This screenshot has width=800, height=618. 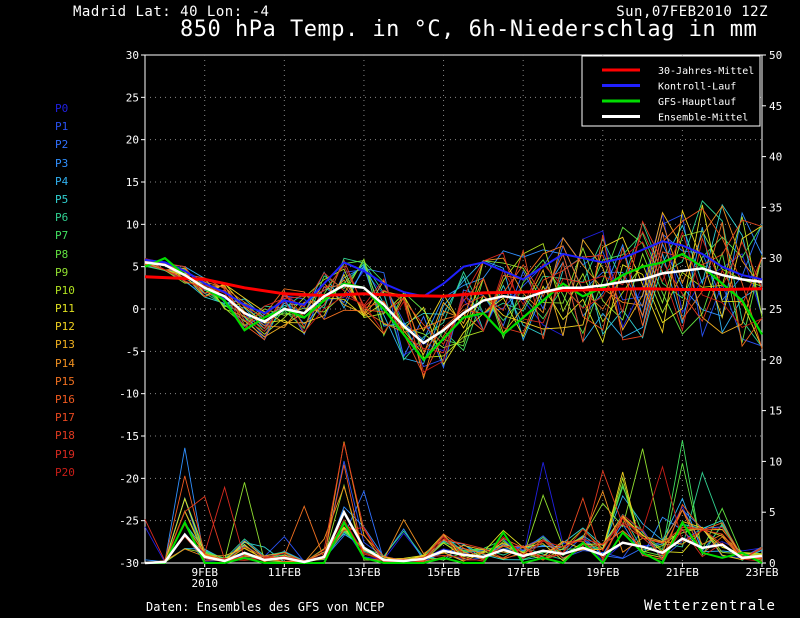 I want to click on x-tick-label: 17FEB, so click(x=523, y=572).